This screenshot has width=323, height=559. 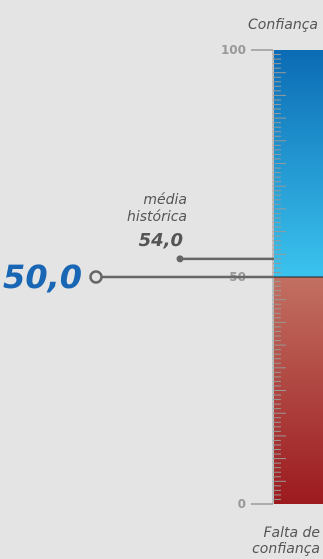 What do you see at coordinates (286, 549) in the screenshot?
I see `bottom-label-line2: confiança` at bounding box center [286, 549].